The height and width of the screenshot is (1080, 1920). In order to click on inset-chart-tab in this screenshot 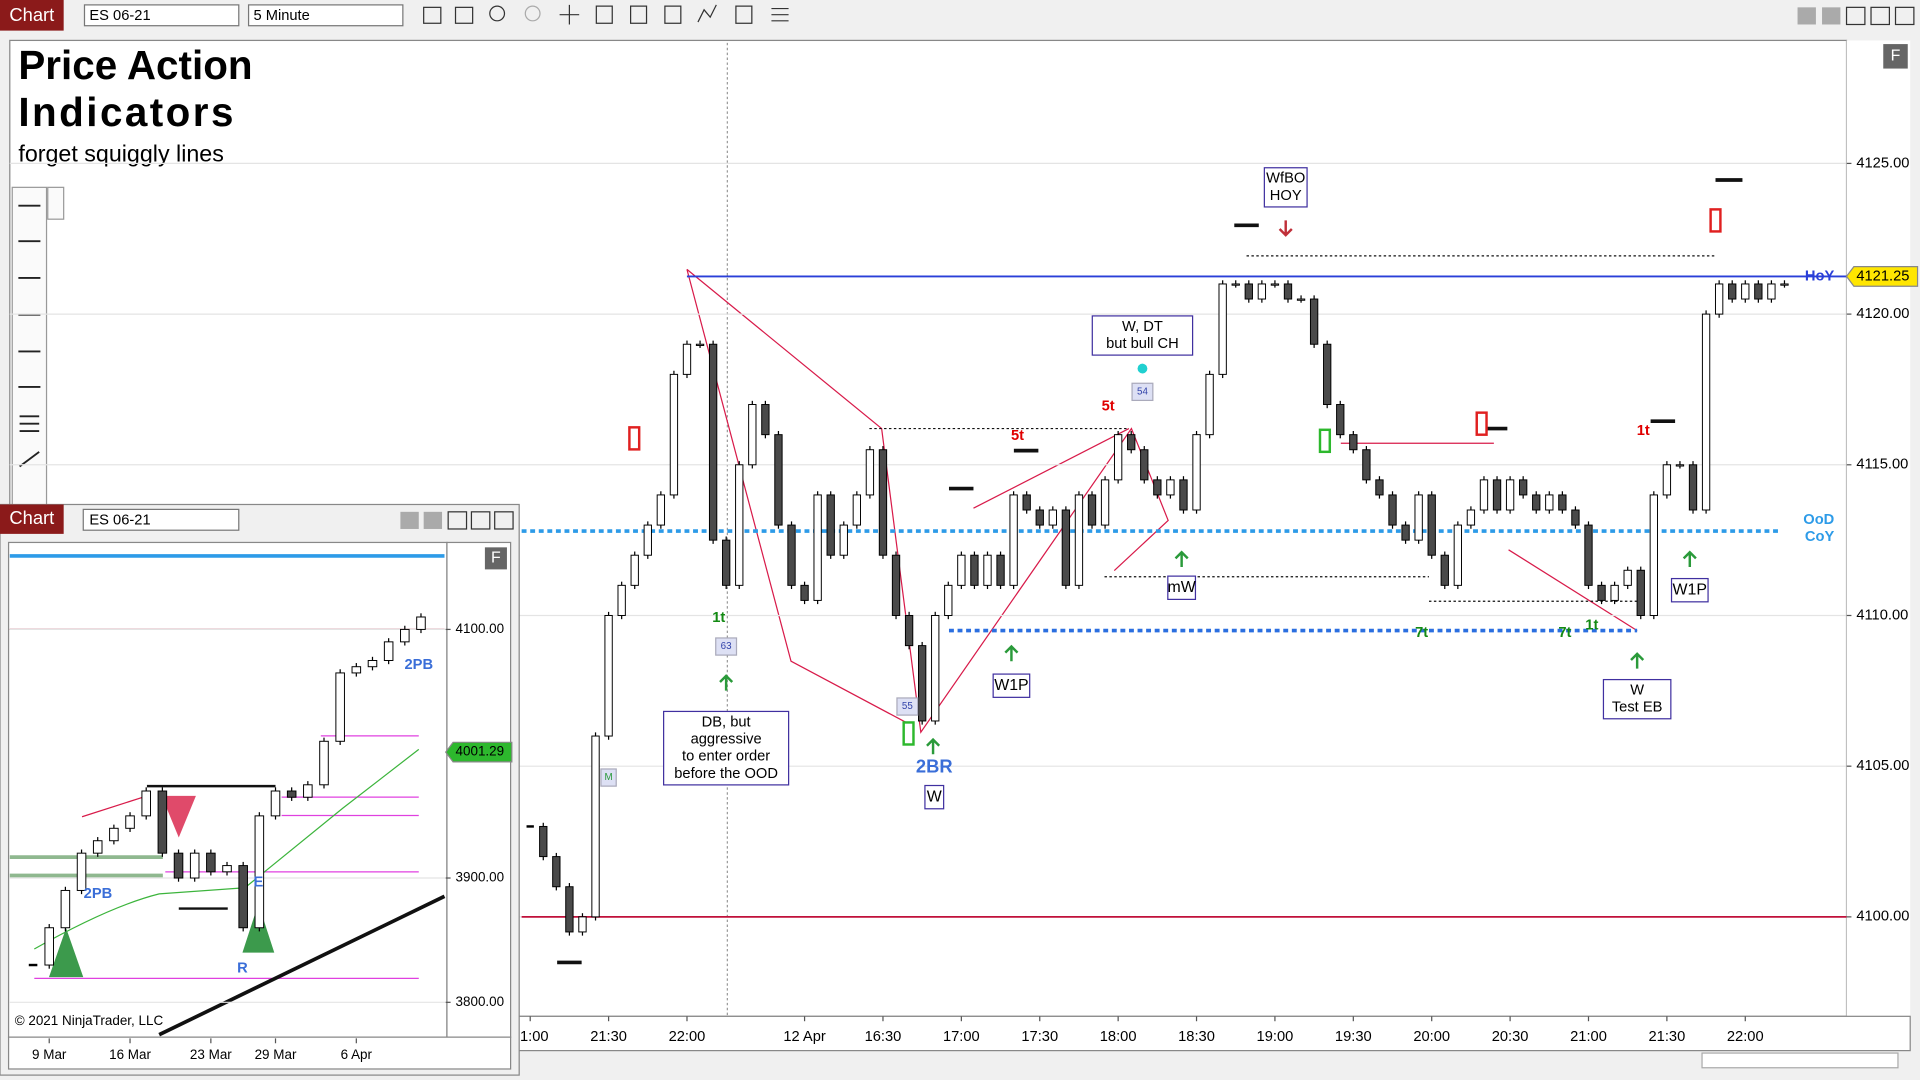, I will do `click(32, 519)`.